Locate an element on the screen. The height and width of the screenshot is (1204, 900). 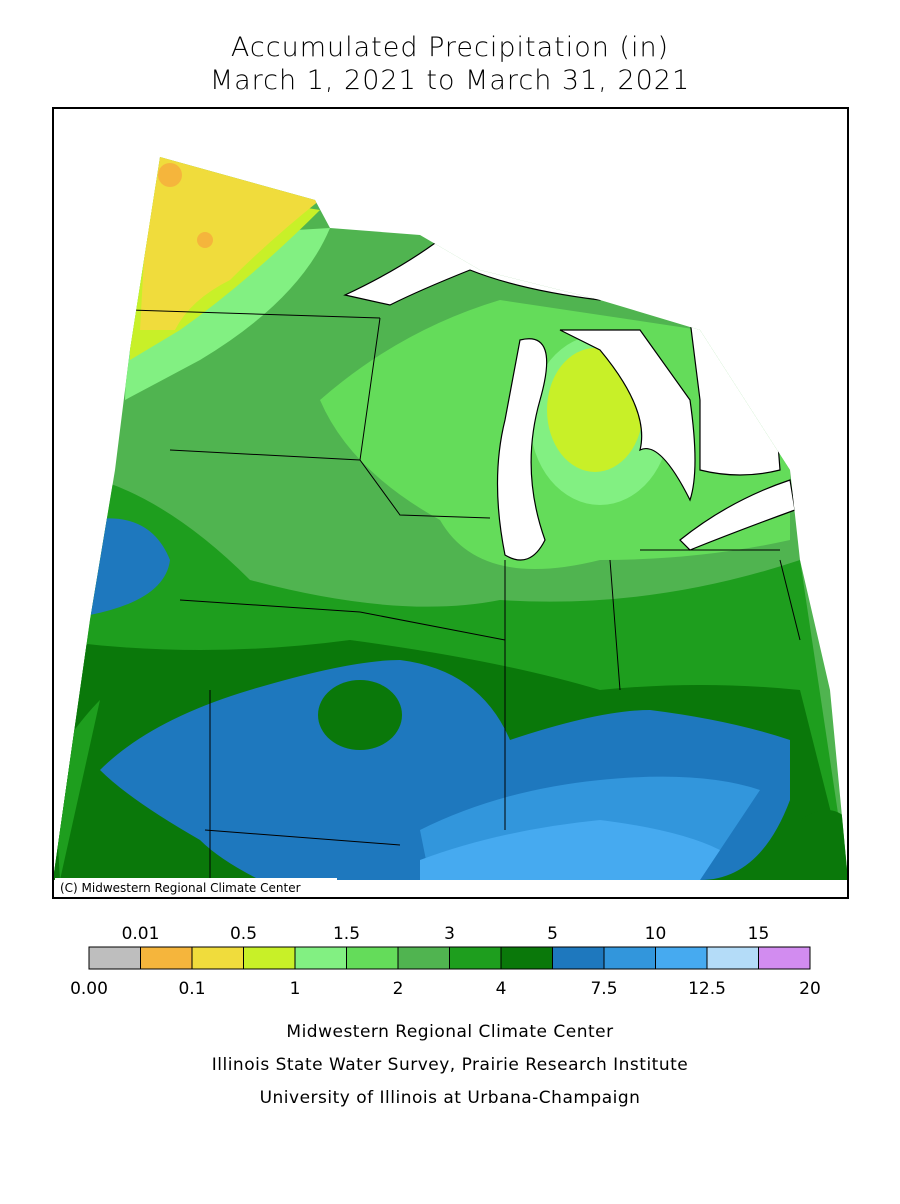
footer-line: Midwestern Regional Climate Center is located at coordinates (449, 1032).